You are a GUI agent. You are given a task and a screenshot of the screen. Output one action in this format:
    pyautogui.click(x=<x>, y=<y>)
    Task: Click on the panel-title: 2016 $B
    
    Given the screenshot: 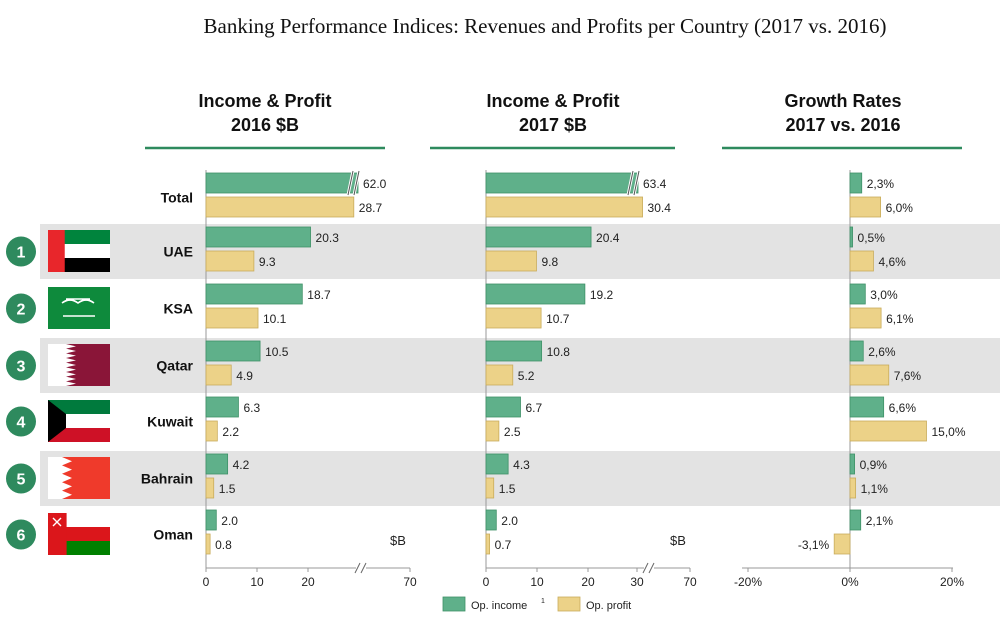 What is the action you would take?
    pyautogui.click(x=265, y=125)
    